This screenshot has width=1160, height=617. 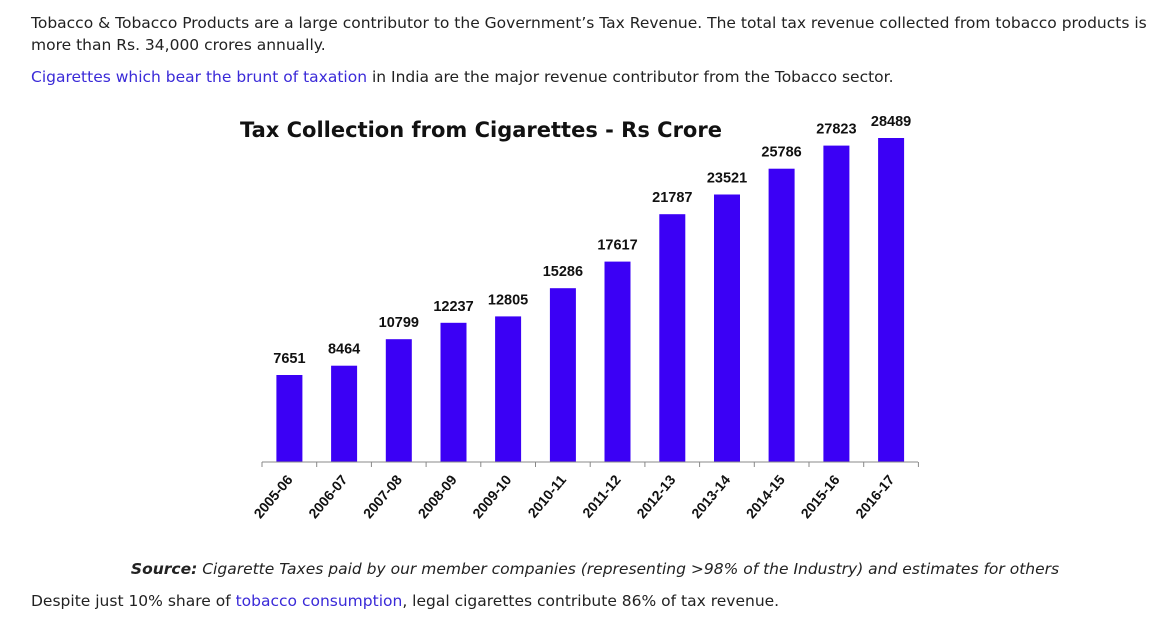 What do you see at coordinates (399, 323) in the screenshot?
I see `data-label-2007-08: 10799` at bounding box center [399, 323].